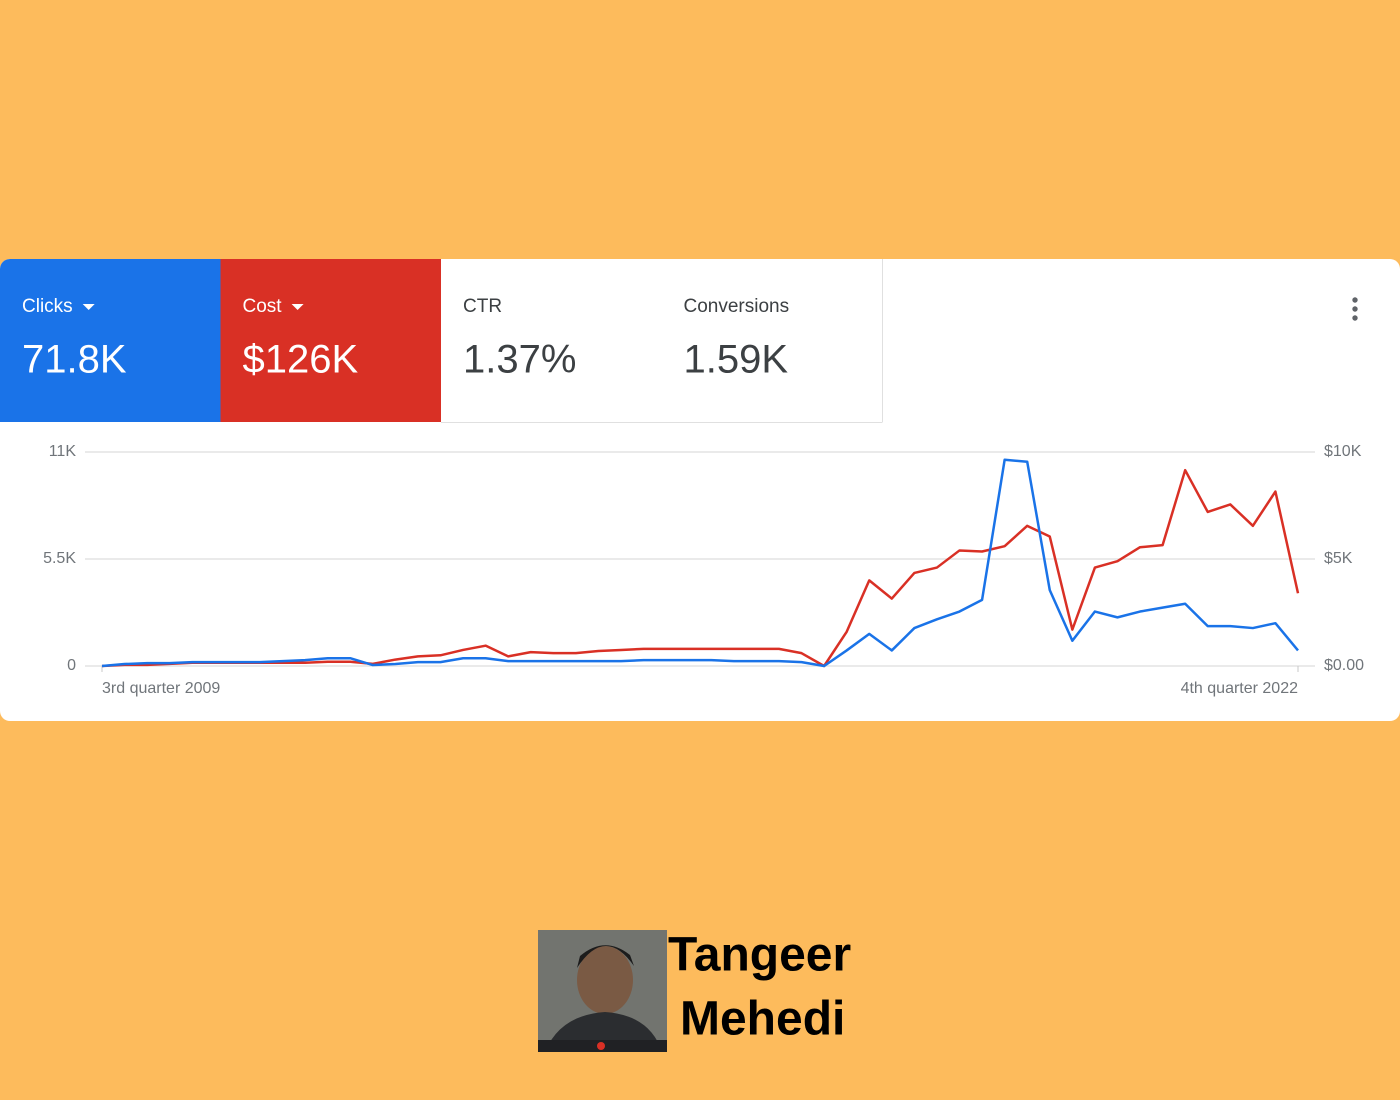 The height and width of the screenshot is (1100, 1400). What do you see at coordinates (759, 955) in the screenshot?
I see `author-name: Tangeer` at bounding box center [759, 955].